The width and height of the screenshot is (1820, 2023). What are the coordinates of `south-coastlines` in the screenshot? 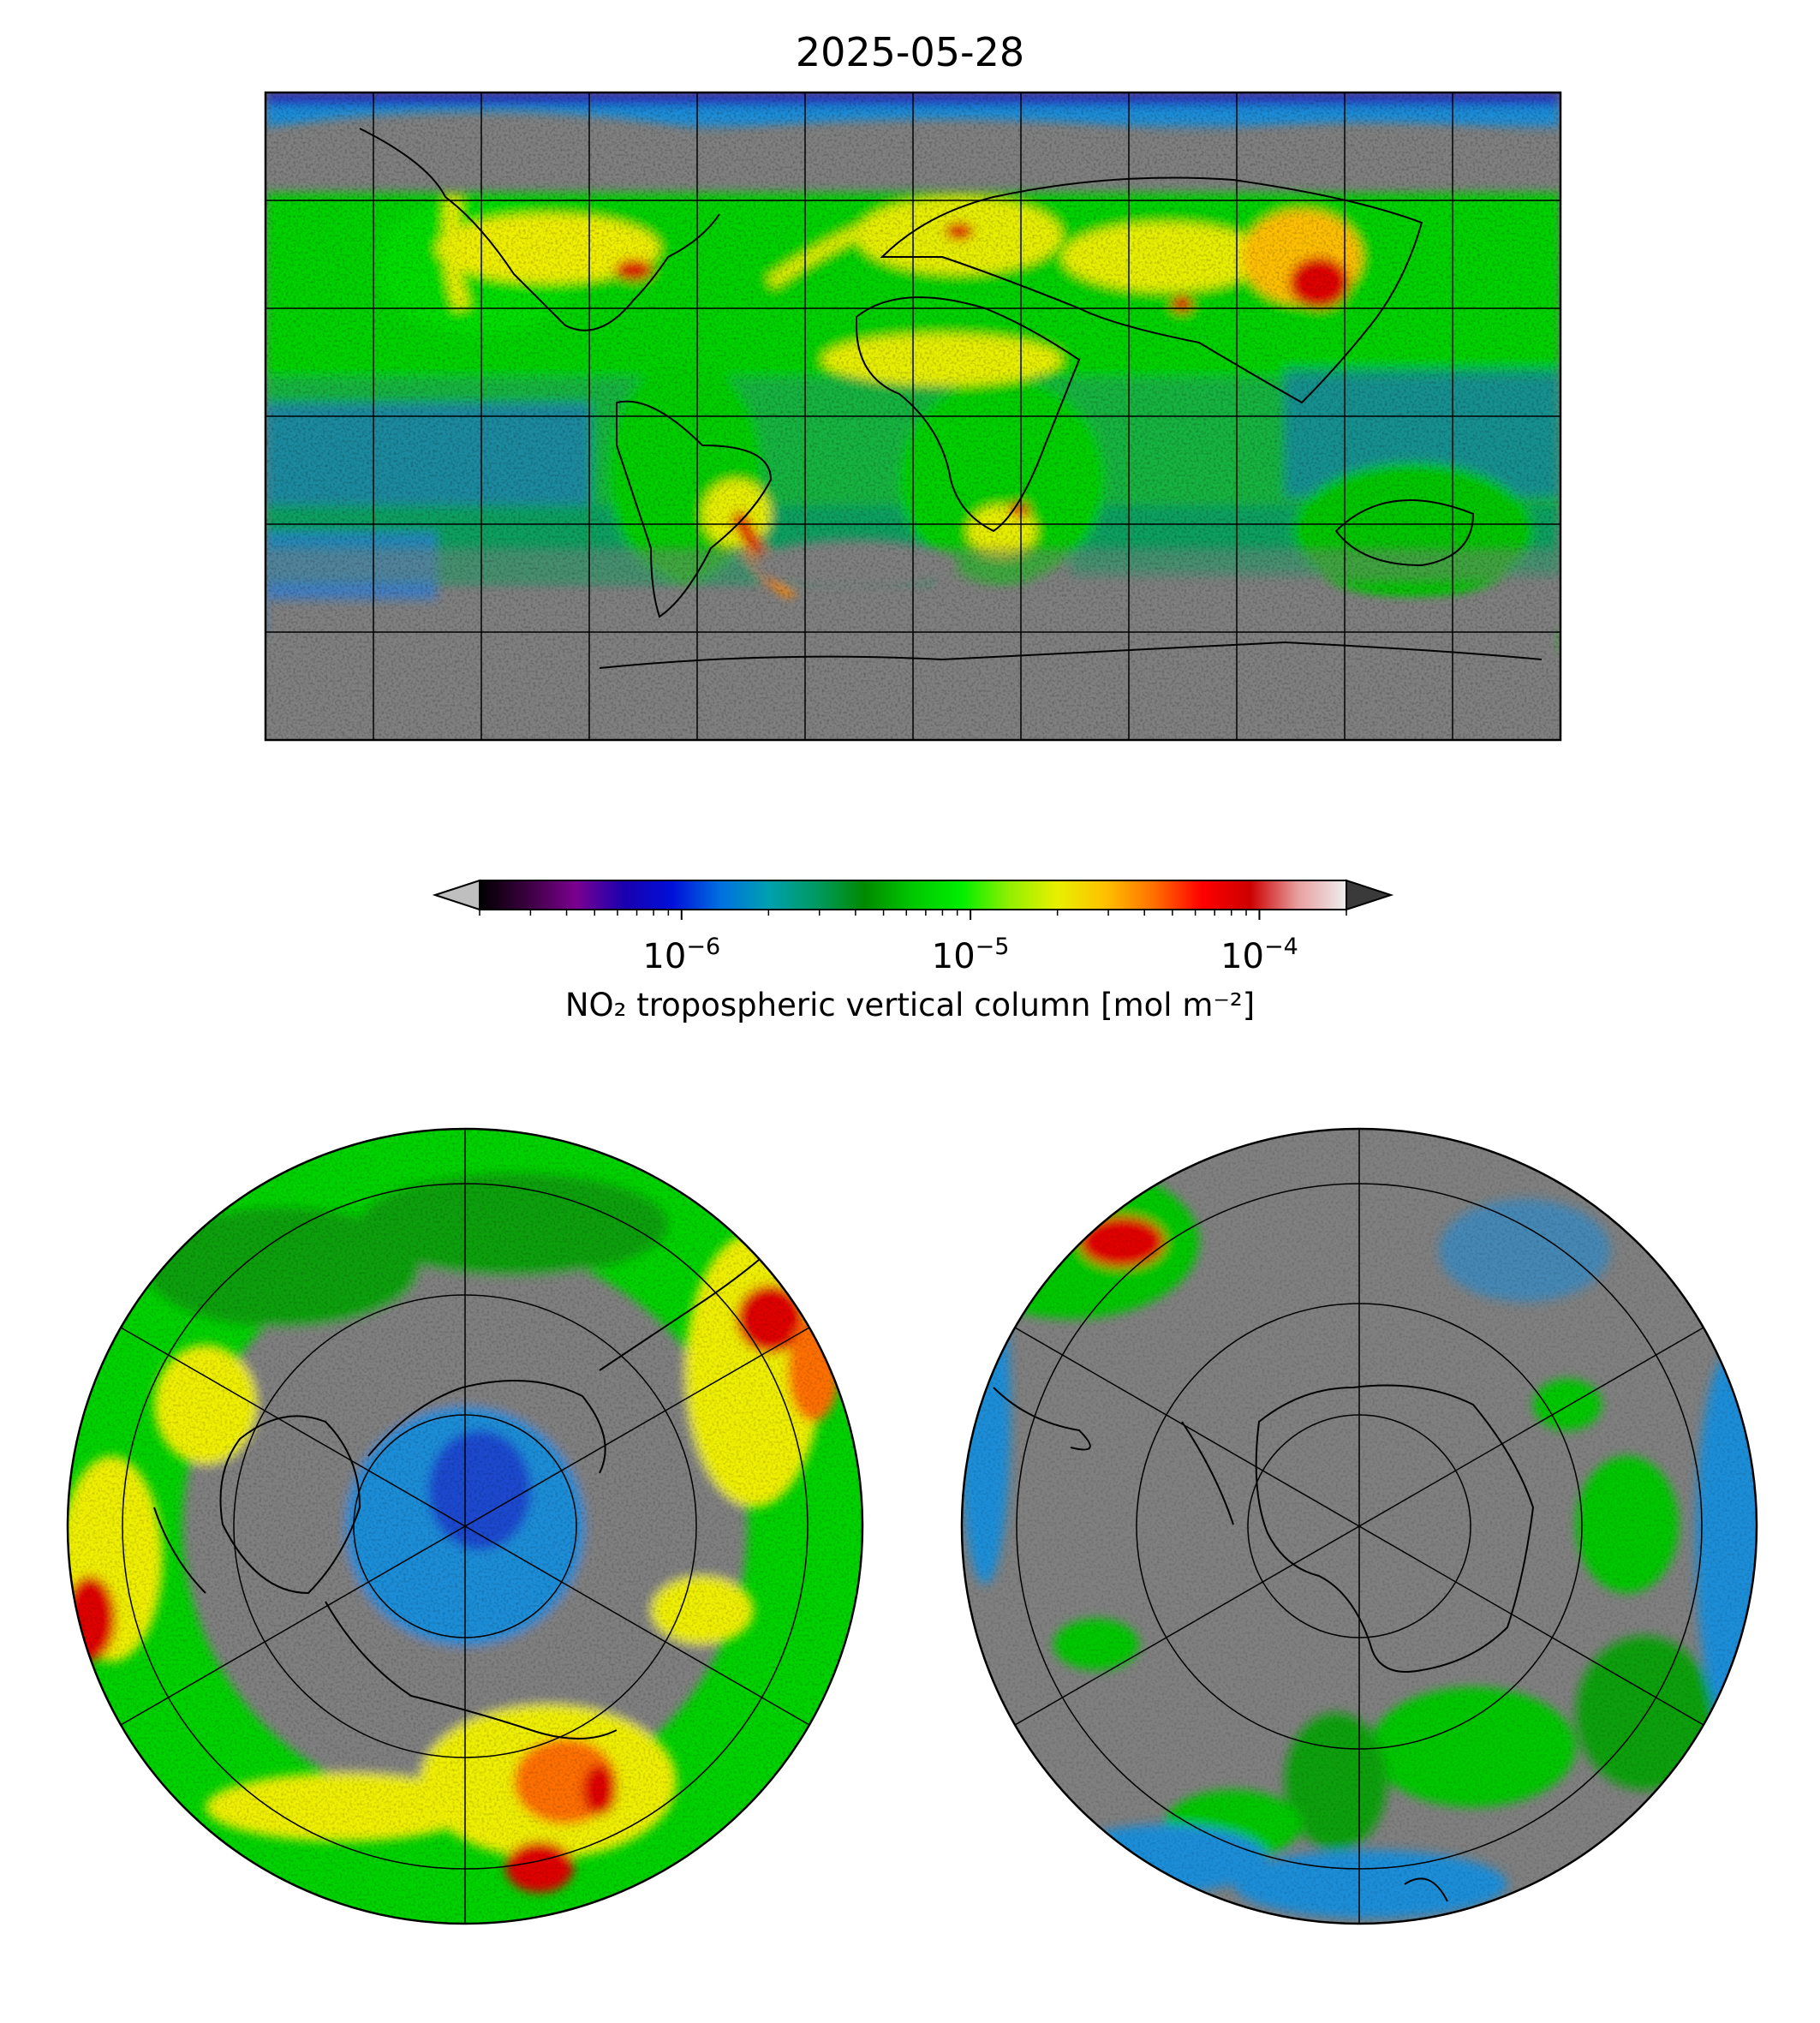 It's located at (1264, 1643).